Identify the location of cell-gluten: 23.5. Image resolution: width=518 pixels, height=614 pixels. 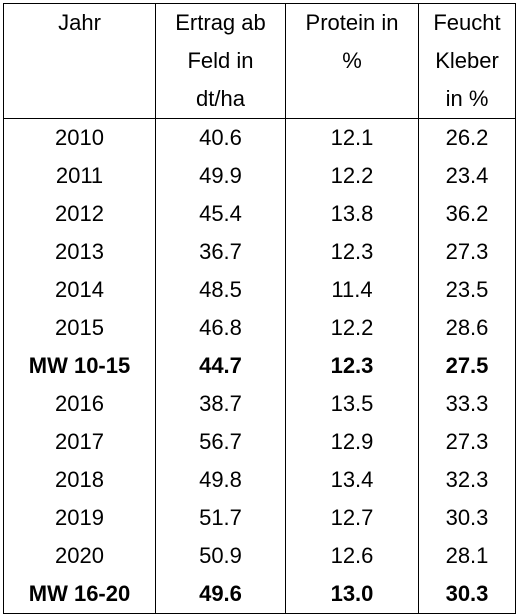
(467, 290).